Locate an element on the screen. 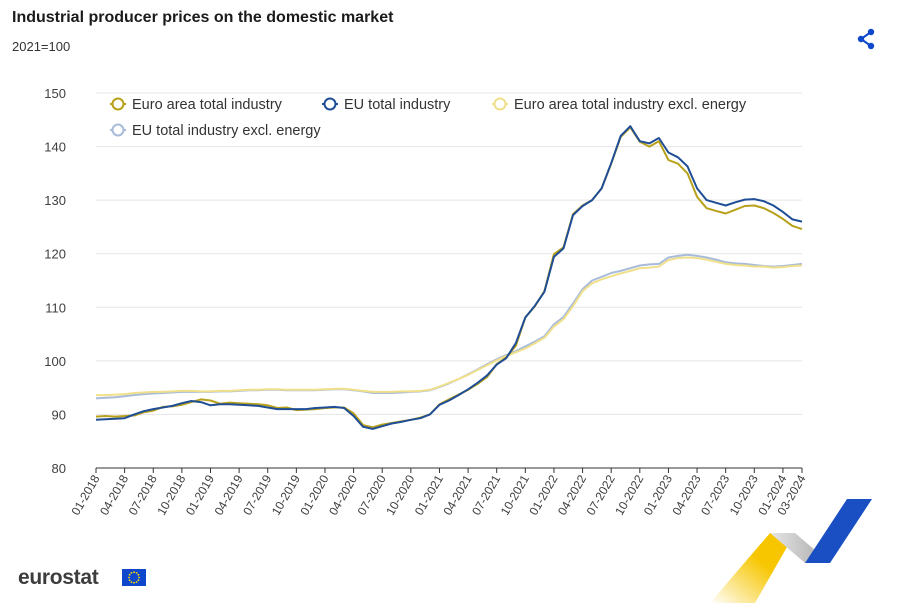 This screenshot has width=900, height=606. y-tick-label: 120 is located at coordinates (55, 254).